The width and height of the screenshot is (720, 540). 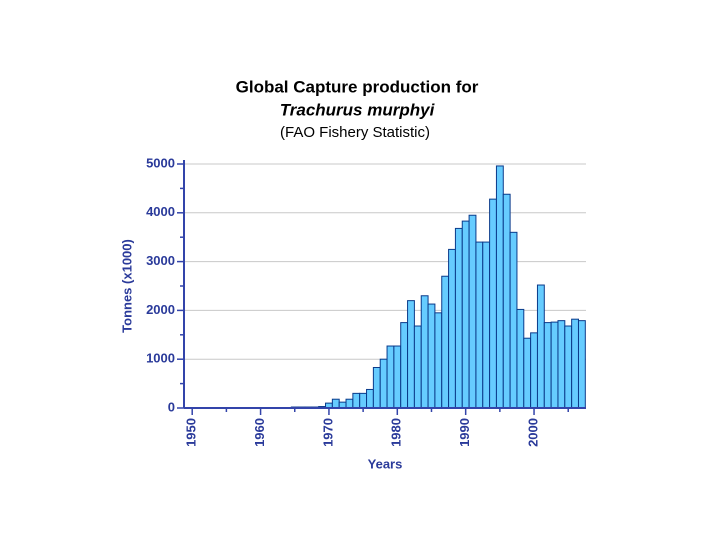 I want to click on x-tick-label: 1980, so click(x=396, y=432).